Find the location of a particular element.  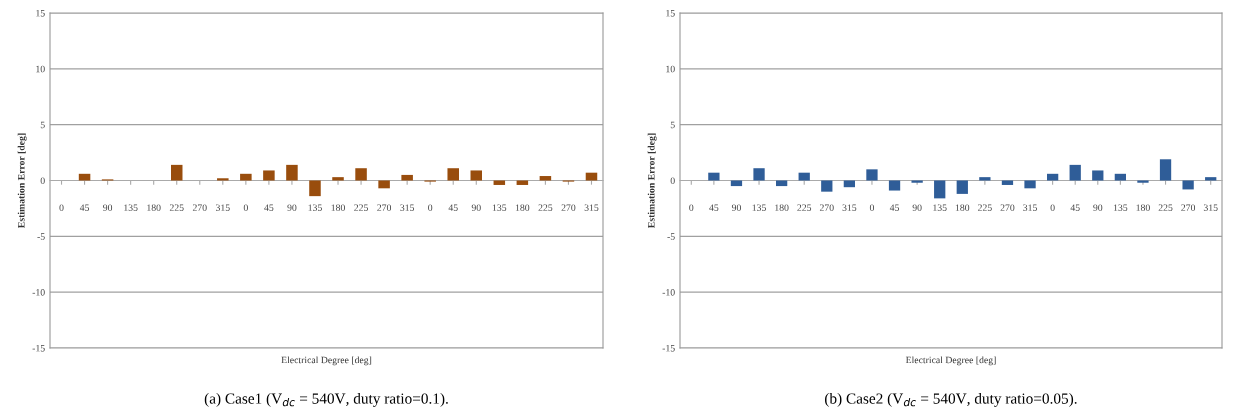

text: (b) Case2 (V$_{dc}$ = 540V, duty ratio=0.05). is located at coordinates (951, 399).